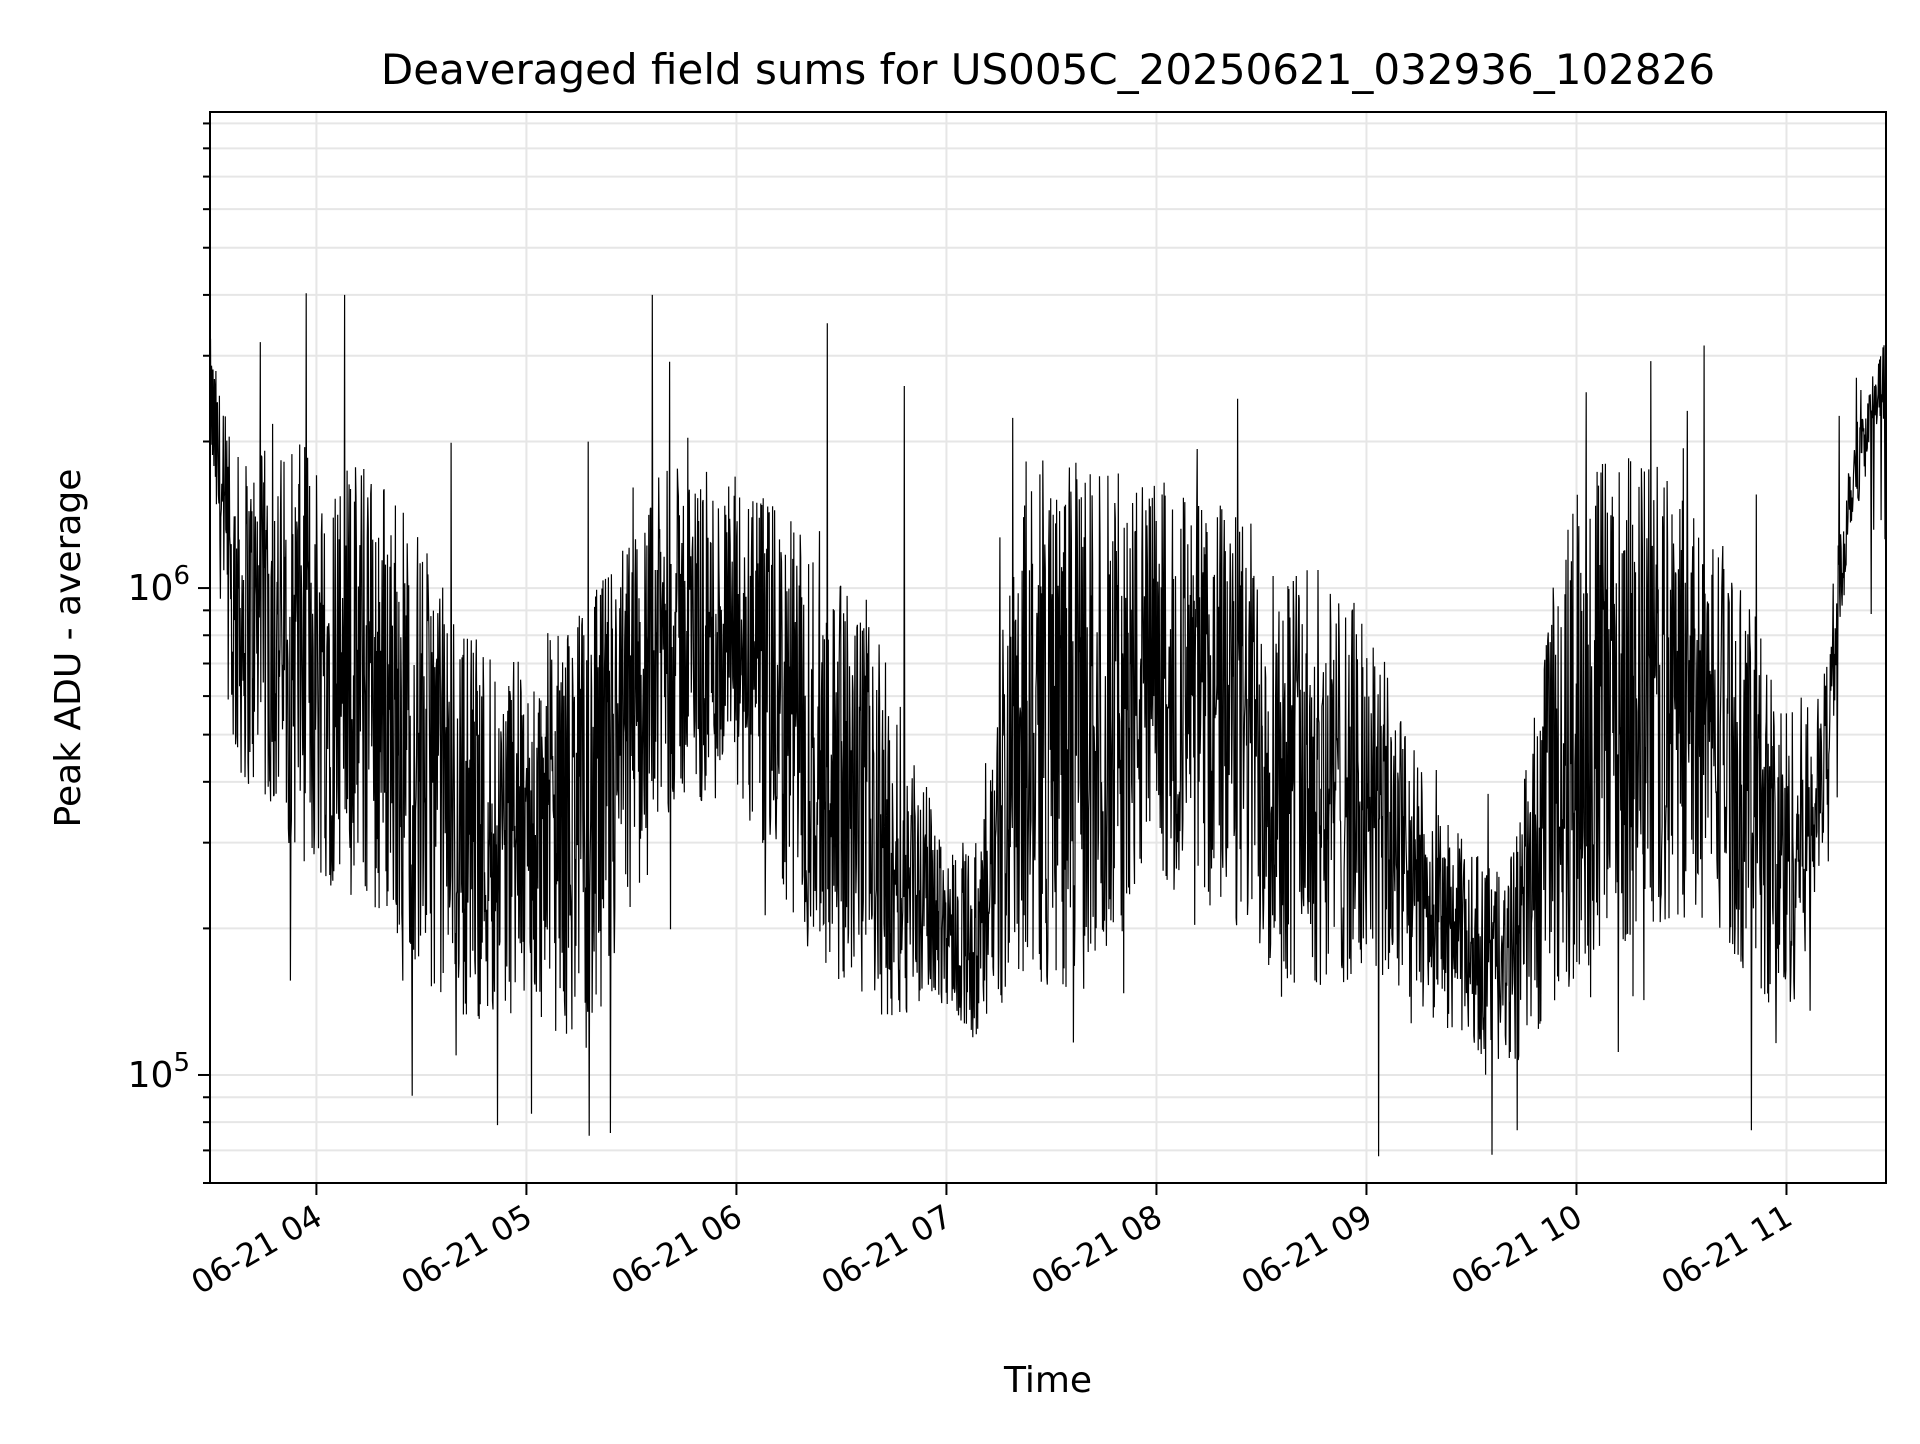  What do you see at coordinates (159, 585) in the screenshot?
I see `y-tick-label: 10⁶` at bounding box center [159, 585].